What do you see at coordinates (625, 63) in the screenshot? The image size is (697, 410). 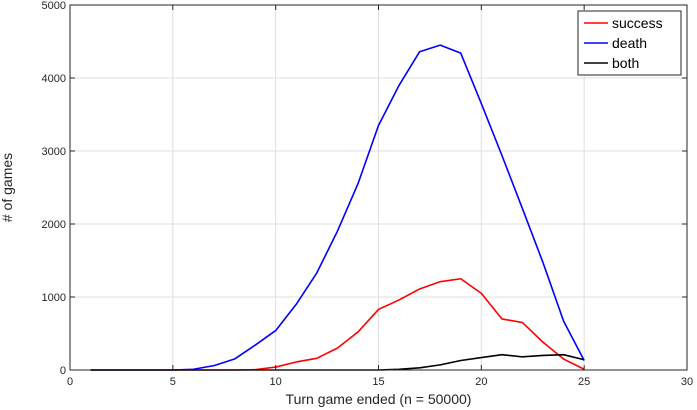 I see `legend-label-both: both` at bounding box center [625, 63].